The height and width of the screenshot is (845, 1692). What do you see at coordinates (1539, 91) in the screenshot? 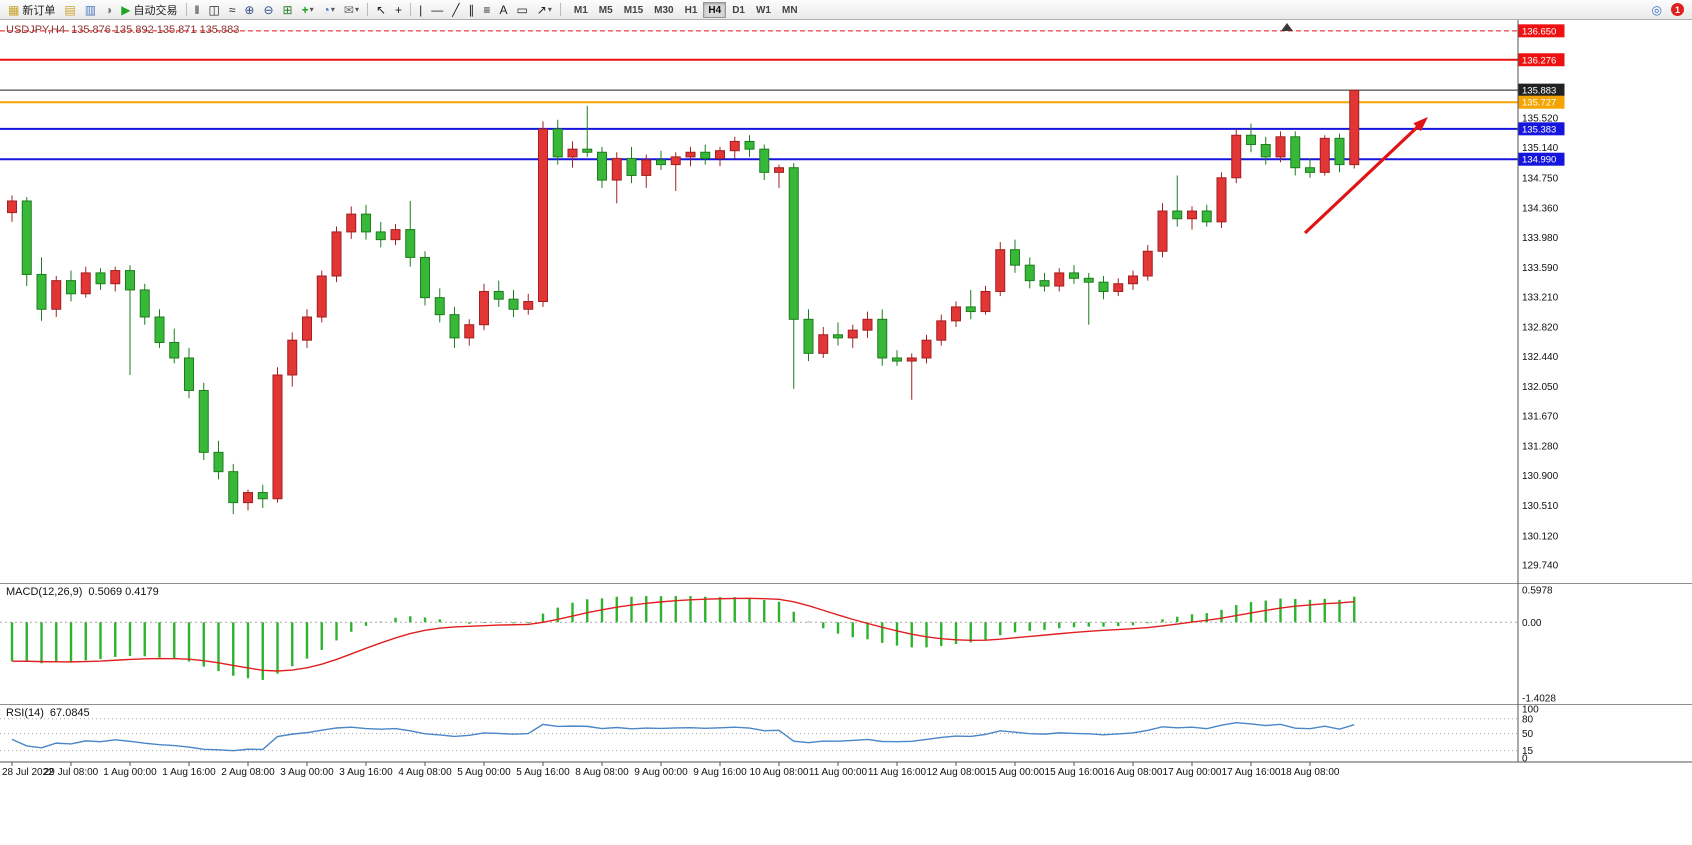
I see `price-tag-label: 135.883` at bounding box center [1539, 91].